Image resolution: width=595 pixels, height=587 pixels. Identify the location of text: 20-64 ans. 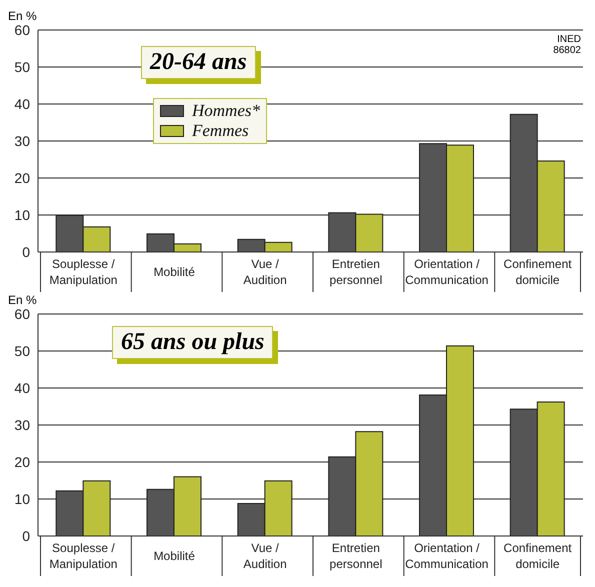
(198, 62).